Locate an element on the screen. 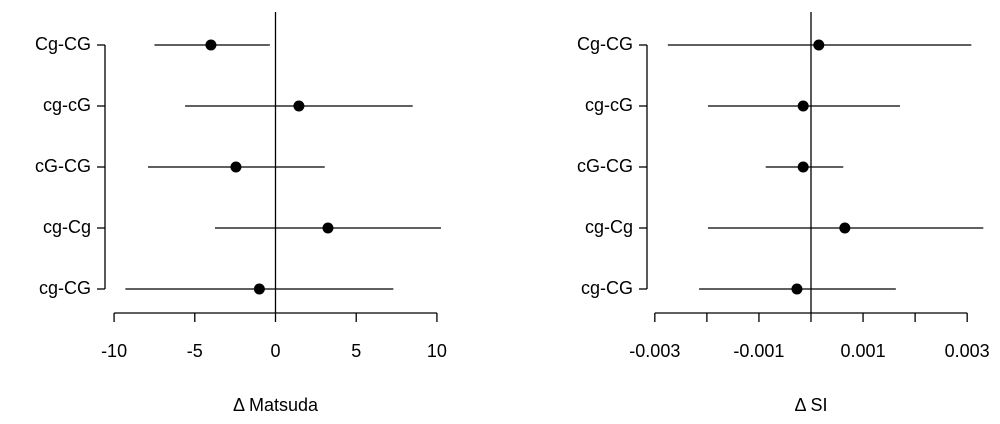 Image resolution: width=1000 pixels, height=424 pixels. x-tick-label: -10 is located at coordinates (114, 351).